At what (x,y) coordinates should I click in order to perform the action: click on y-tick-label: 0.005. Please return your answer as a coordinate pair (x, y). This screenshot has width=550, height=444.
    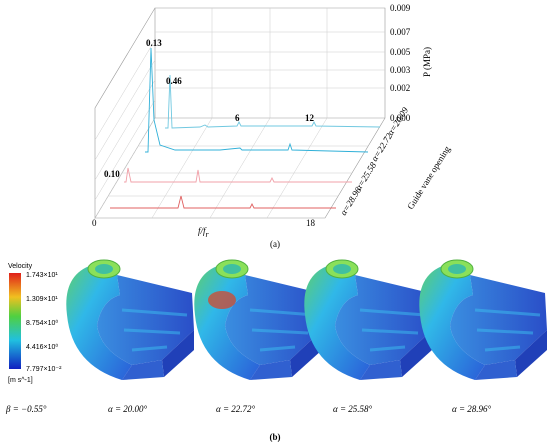
    Looking at the image, I should click on (400, 52).